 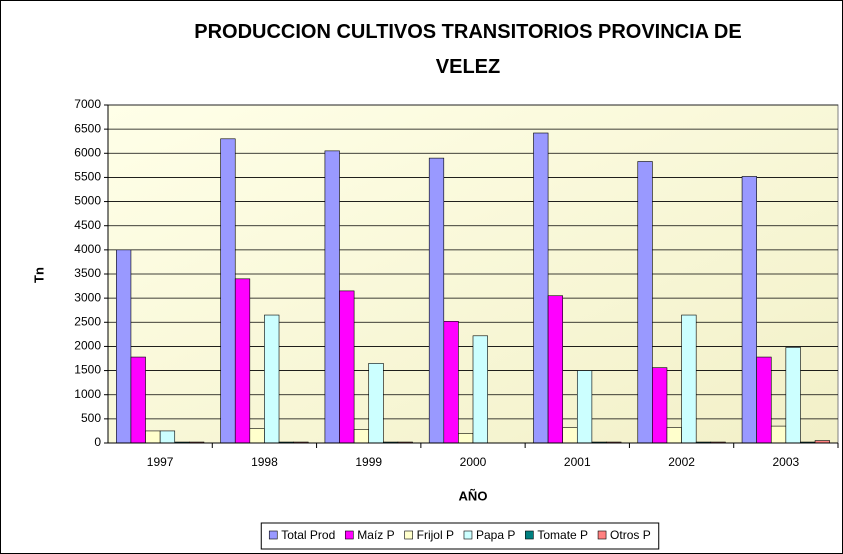 What do you see at coordinates (473, 495) in the screenshot?
I see `x-axis-title: AÑO` at bounding box center [473, 495].